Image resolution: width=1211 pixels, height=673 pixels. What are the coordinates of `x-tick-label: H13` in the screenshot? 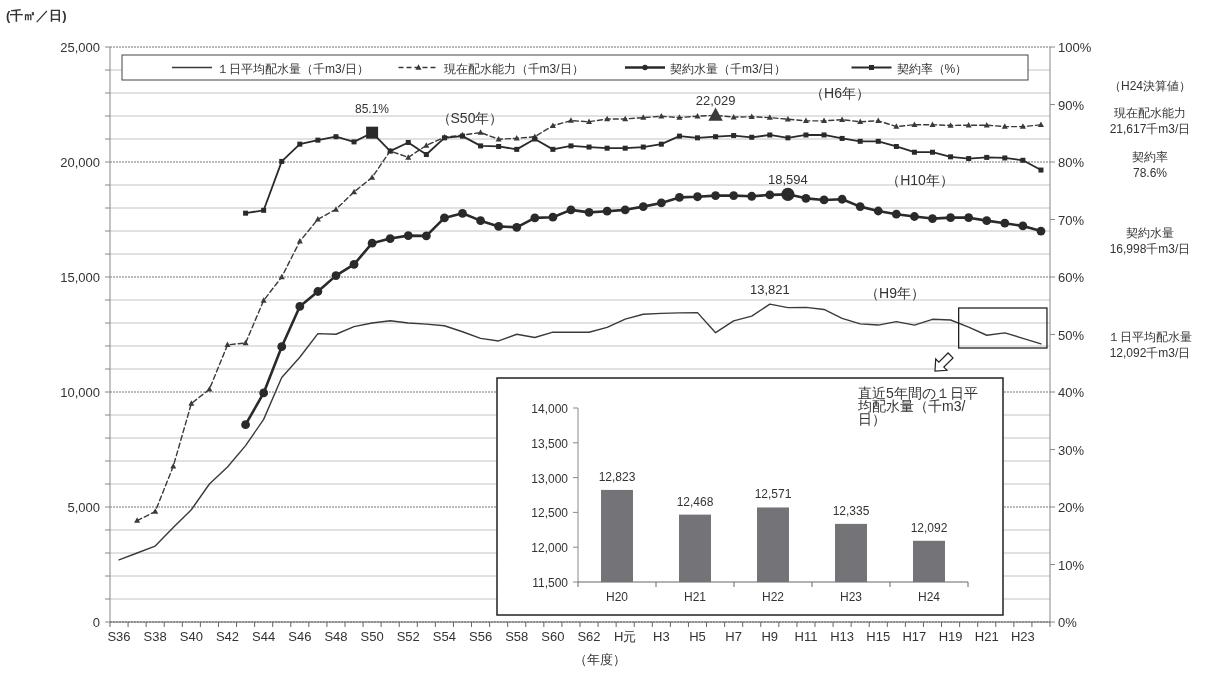 It's located at (842, 636).